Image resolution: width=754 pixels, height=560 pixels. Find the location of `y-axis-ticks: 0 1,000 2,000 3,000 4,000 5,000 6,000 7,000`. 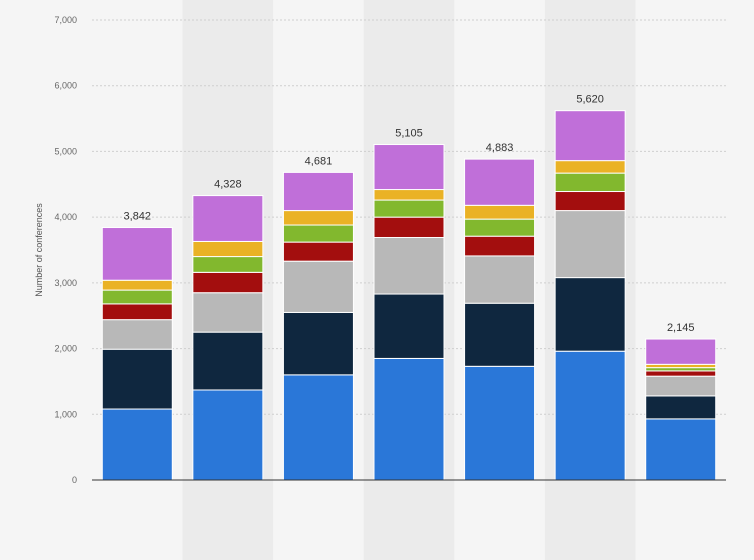

y-axis-ticks: 0 1,000 2,000 3,000 4,000 5,000 6,000 7,000 is located at coordinates (65, 250).